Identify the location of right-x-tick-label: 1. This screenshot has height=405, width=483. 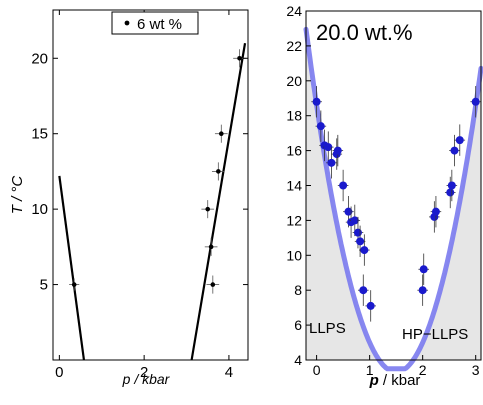
(370, 370).